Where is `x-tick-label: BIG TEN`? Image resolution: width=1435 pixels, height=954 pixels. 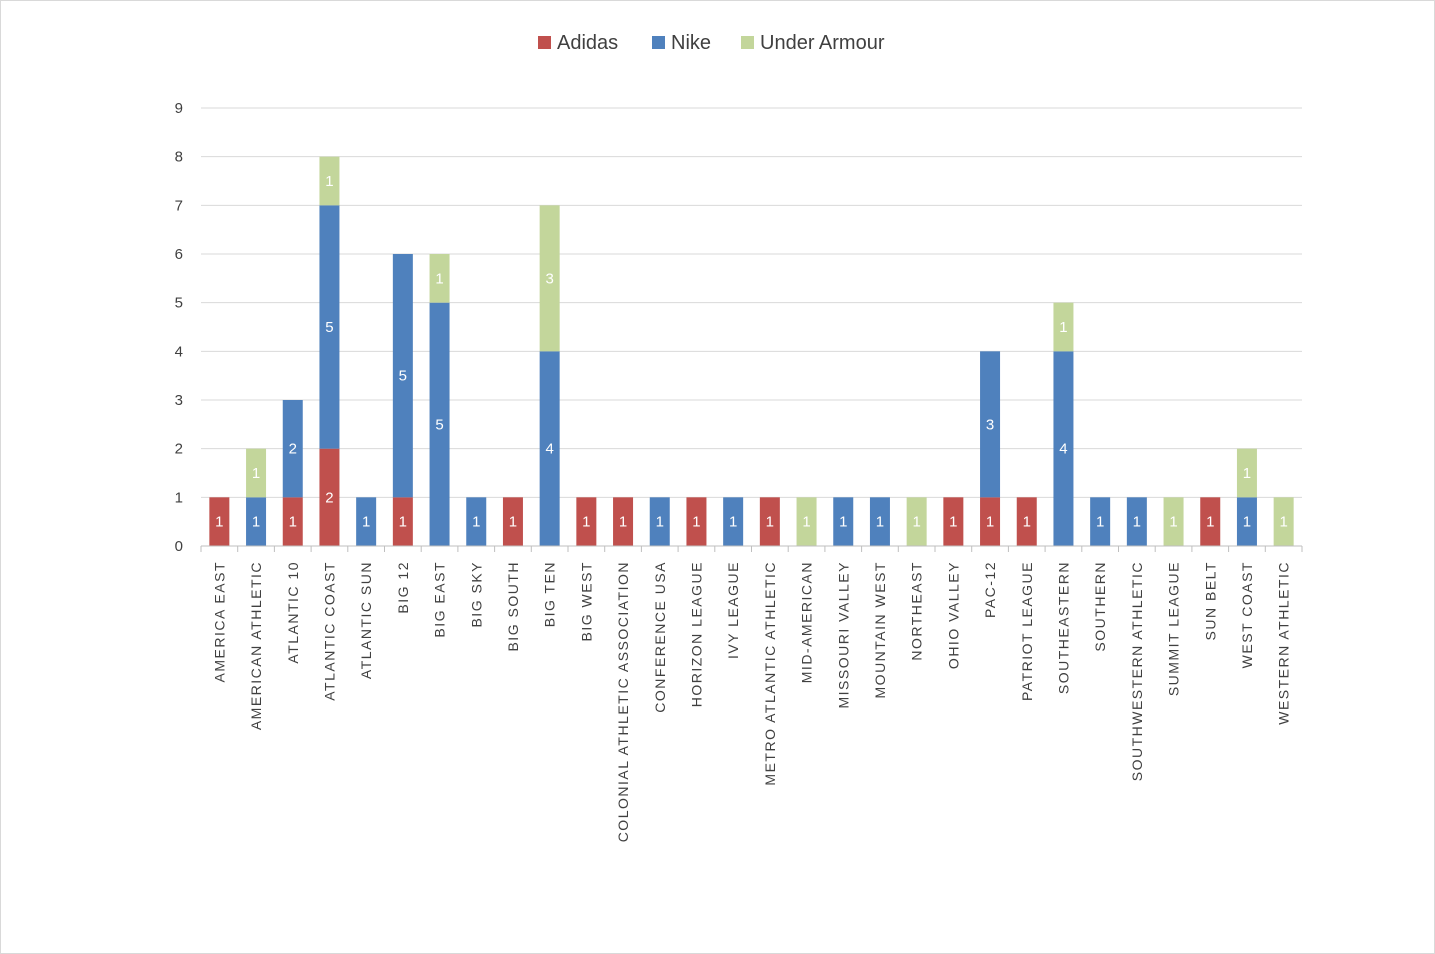 x-tick-label: BIG TEN is located at coordinates (550, 594).